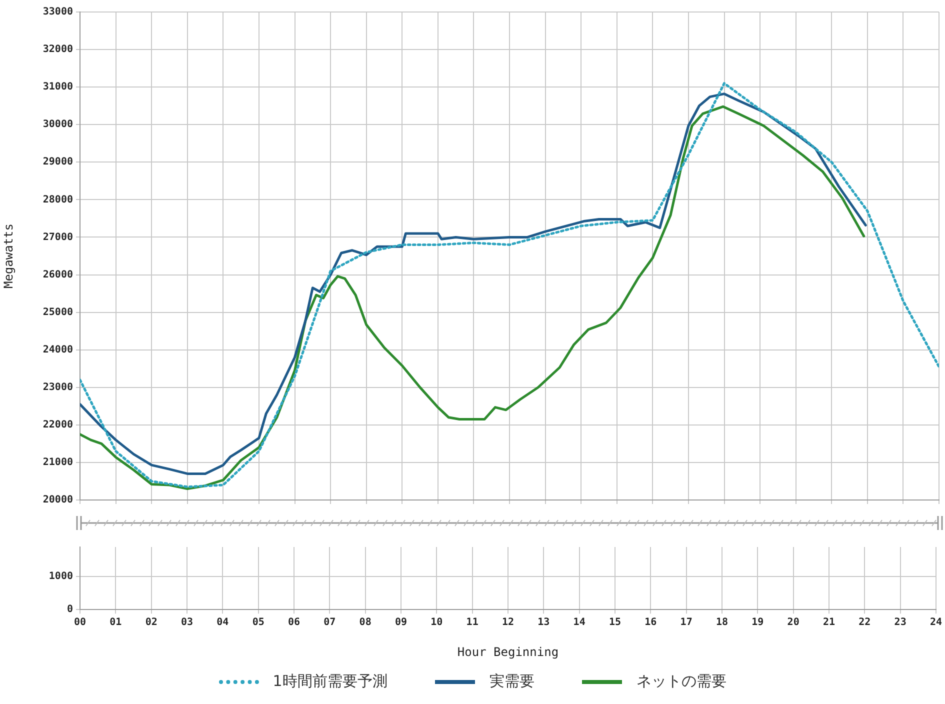 This screenshot has width=945, height=704. What do you see at coordinates (57, 274) in the screenshot?
I see `y-tick-label: 26000` at bounding box center [57, 274].